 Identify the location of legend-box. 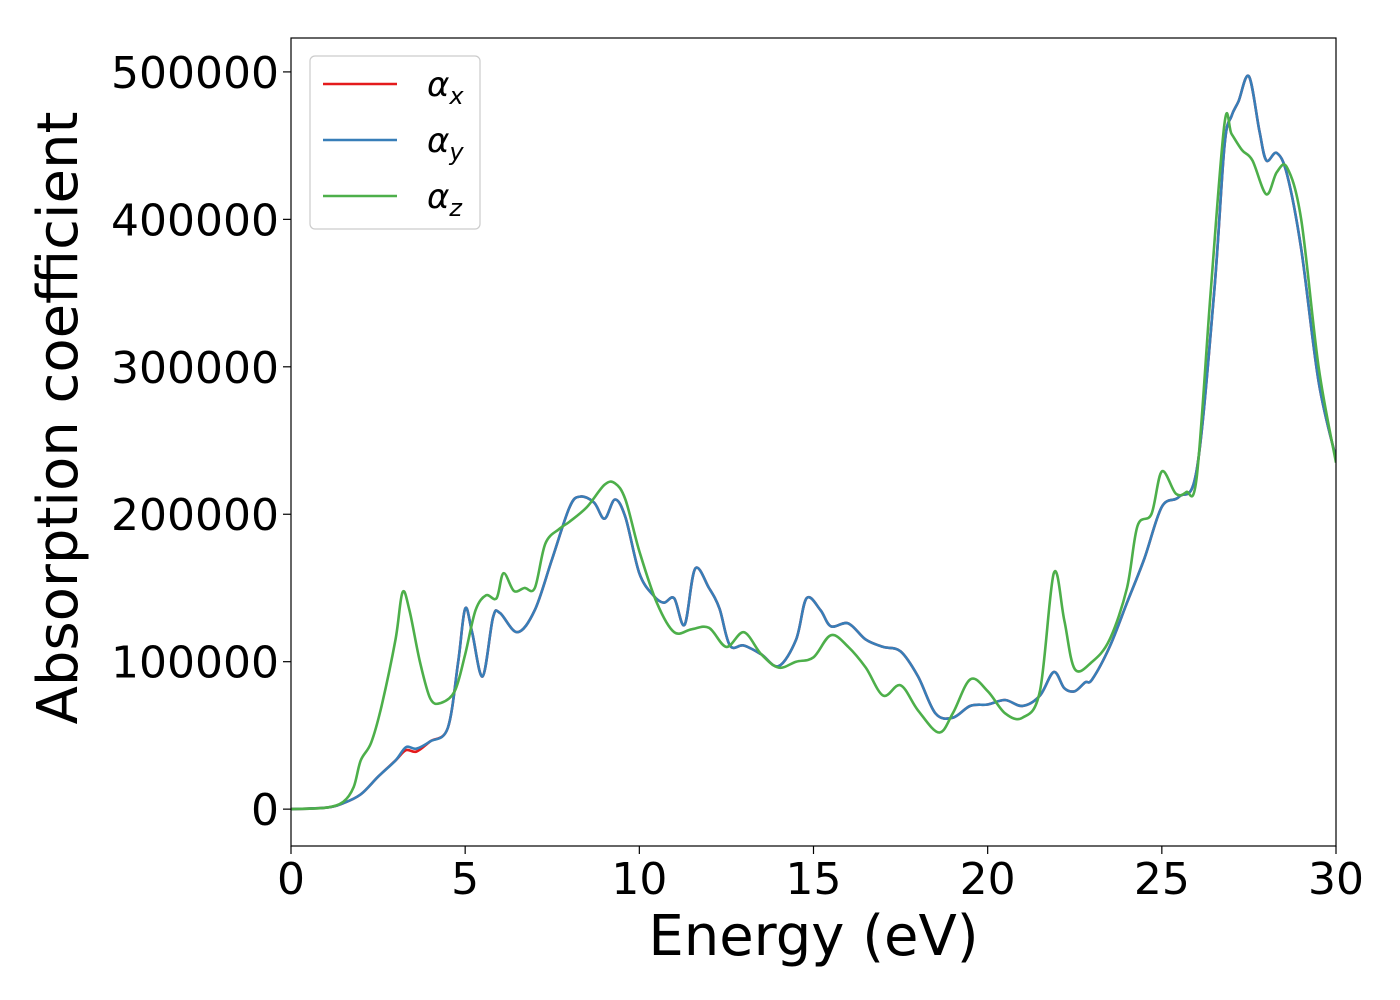
(395, 142).